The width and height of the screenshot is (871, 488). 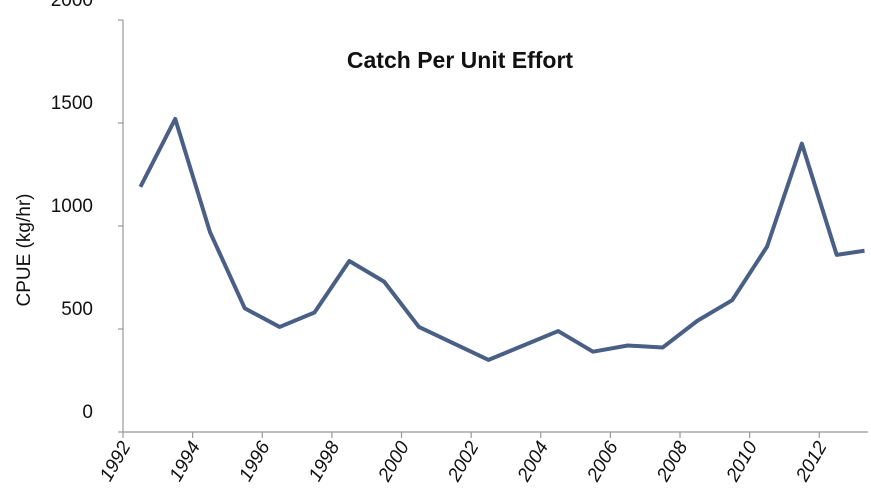 What do you see at coordinates (24, 250) in the screenshot?
I see `y-axis-label: CPUE (kg/hr)` at bounding box center [24, 250].